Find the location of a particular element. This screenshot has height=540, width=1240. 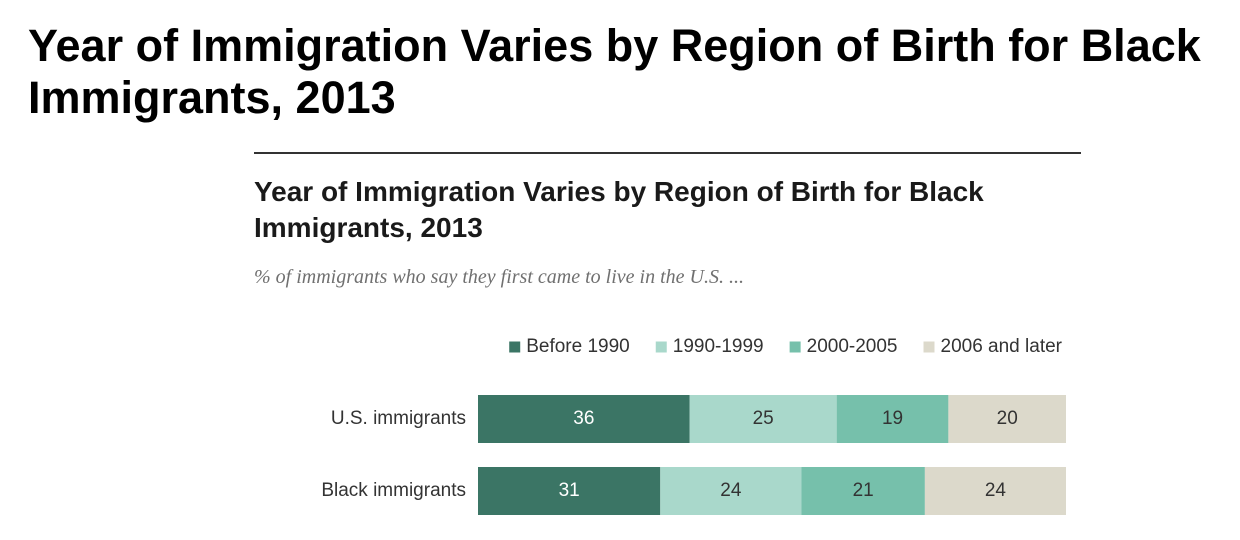

data-label: 25 is located at coordinates (763, 418).